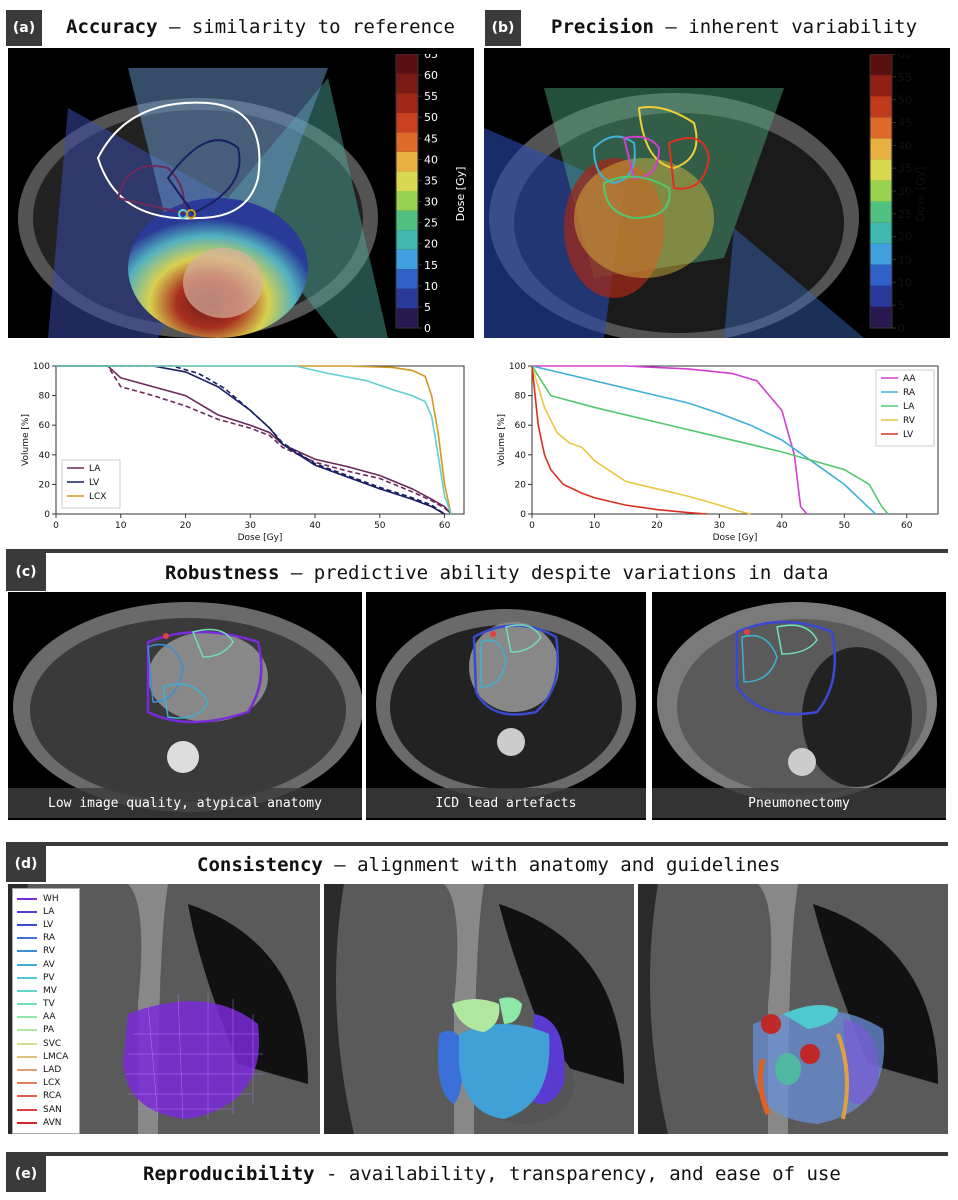 The height and width of the screenshot is (1200, 958). What do you see at coordinates (905, 191) in the screenshot?
I see `colorbar-tick-label: 30` at bounding box center [905, 191].